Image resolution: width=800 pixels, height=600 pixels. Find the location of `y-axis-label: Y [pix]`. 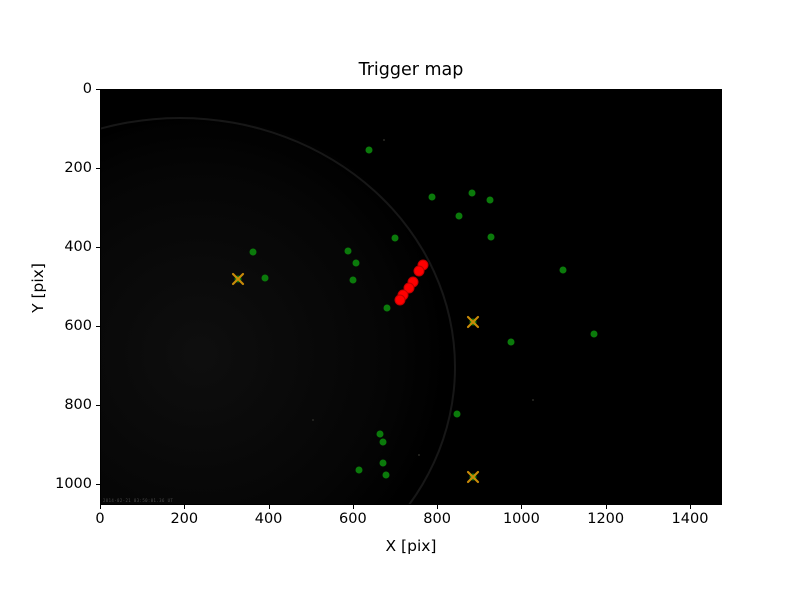

y-axis-label: Y [pix] is located at coordinates (38, 288).